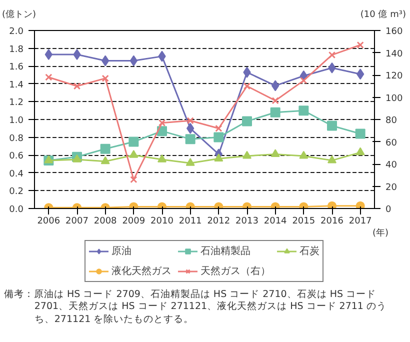 The width and height of the screenshot is (410, 342). Describe the element at coordinates (392, 165) in the screenshot. I see `y2-tick-label: 40` at that location.